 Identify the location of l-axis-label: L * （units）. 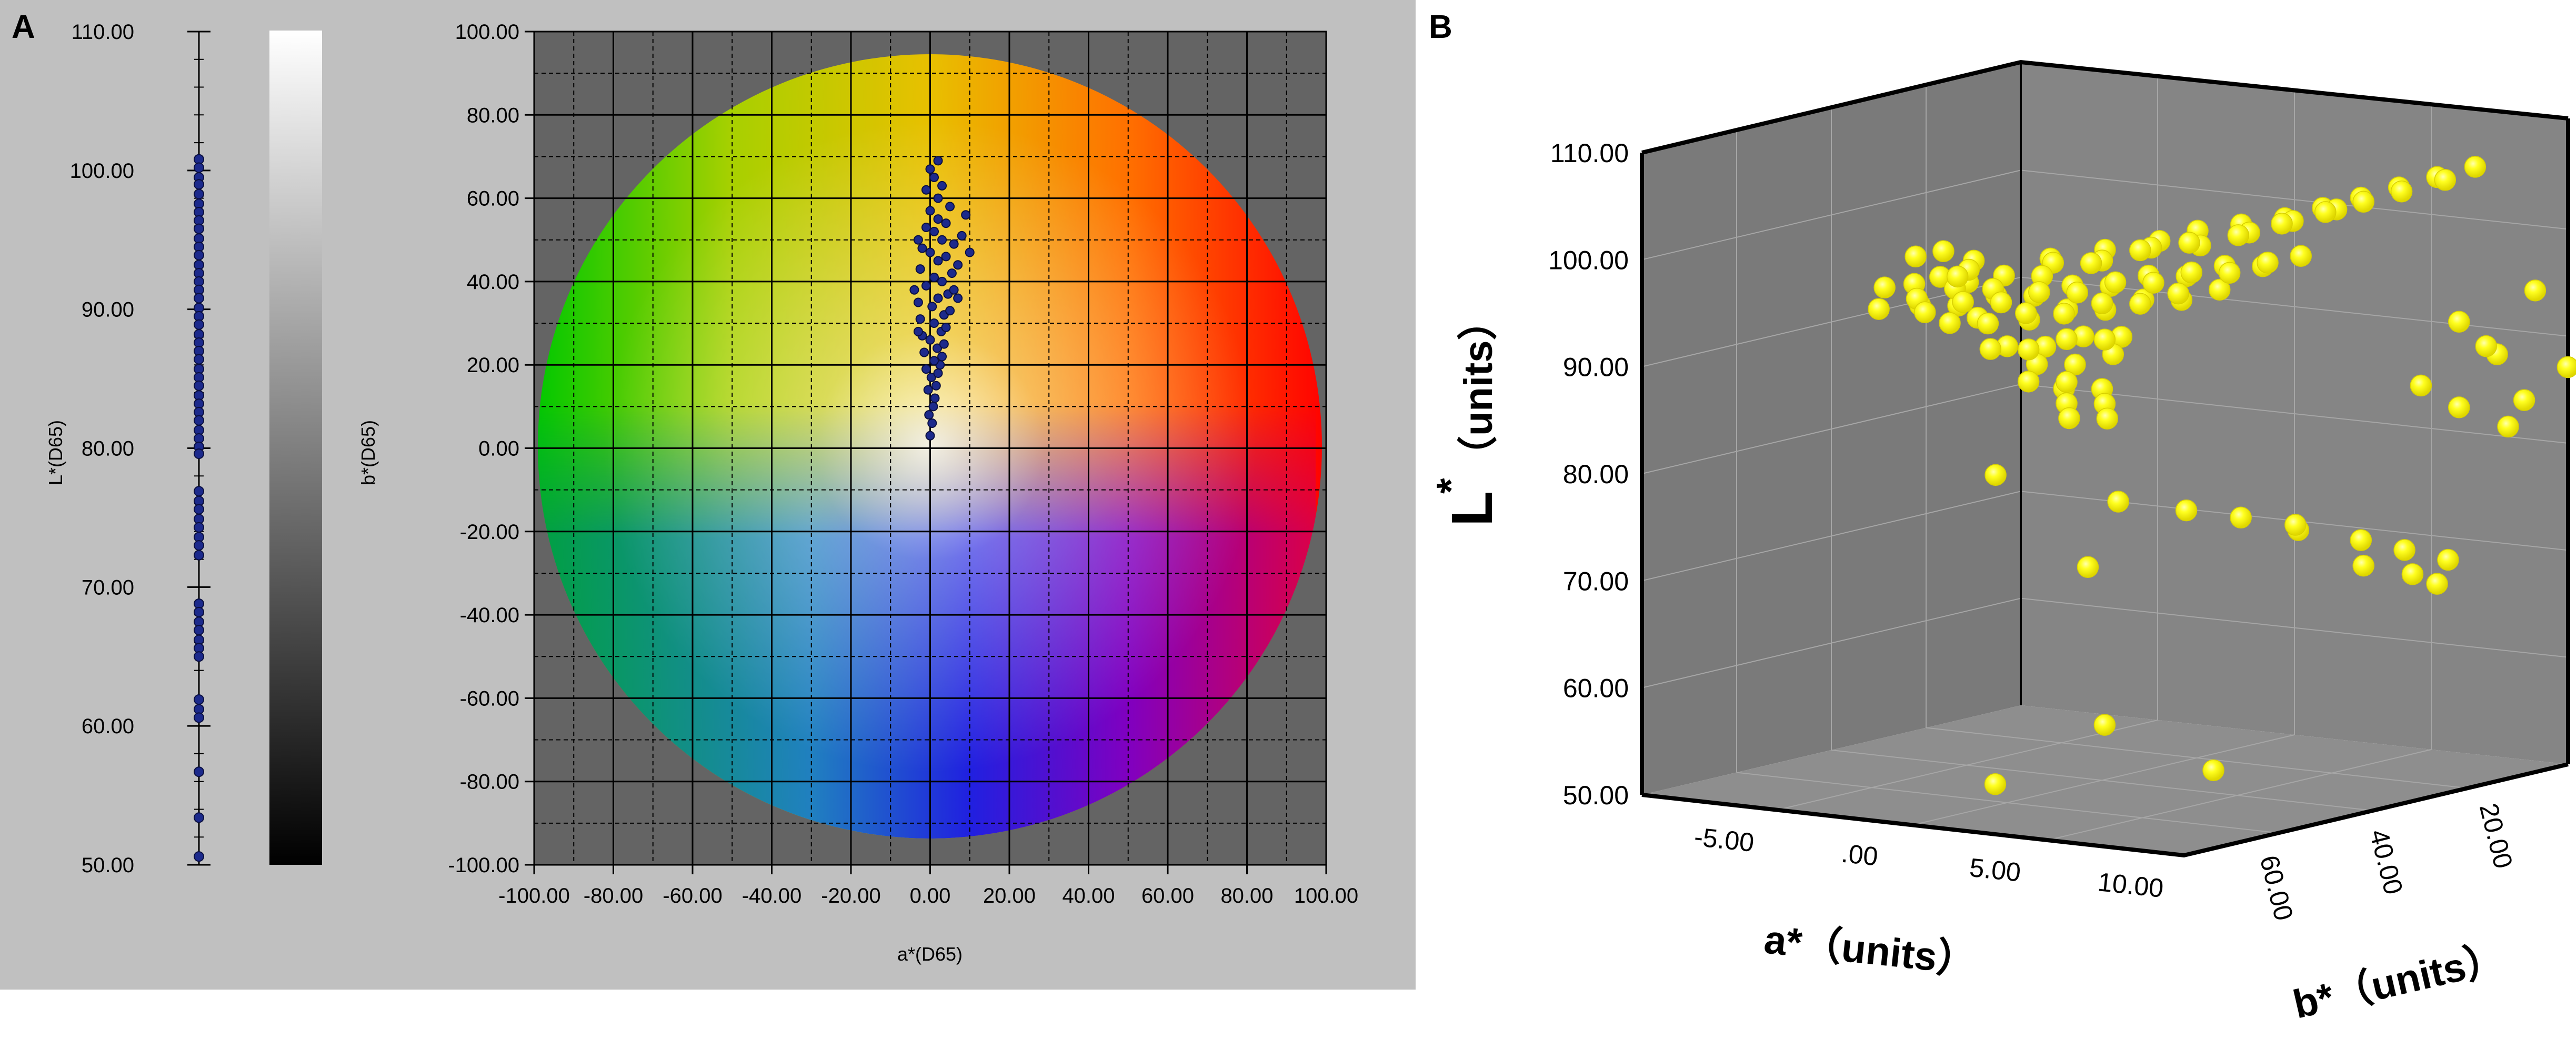
(1467, 413).